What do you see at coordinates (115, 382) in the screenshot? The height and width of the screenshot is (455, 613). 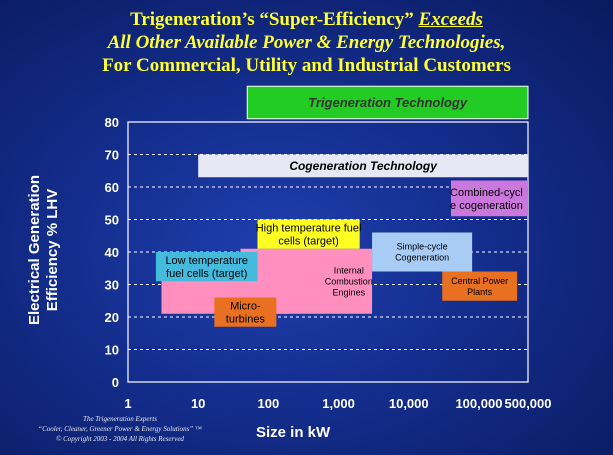 I see `y-tick-label-0: 0` at bounding box center [115, 382].